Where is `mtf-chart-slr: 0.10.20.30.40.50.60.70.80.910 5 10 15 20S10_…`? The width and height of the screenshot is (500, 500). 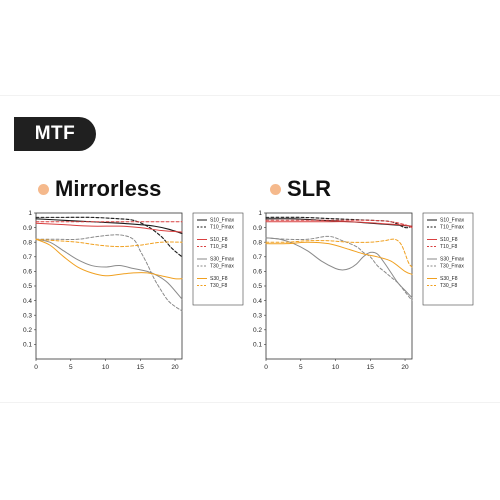 mtf-chart-slr: 0.10.20.30.40.50.60.70.80.910 5 10 15 20S10_… is located at coordinates (363, 290).